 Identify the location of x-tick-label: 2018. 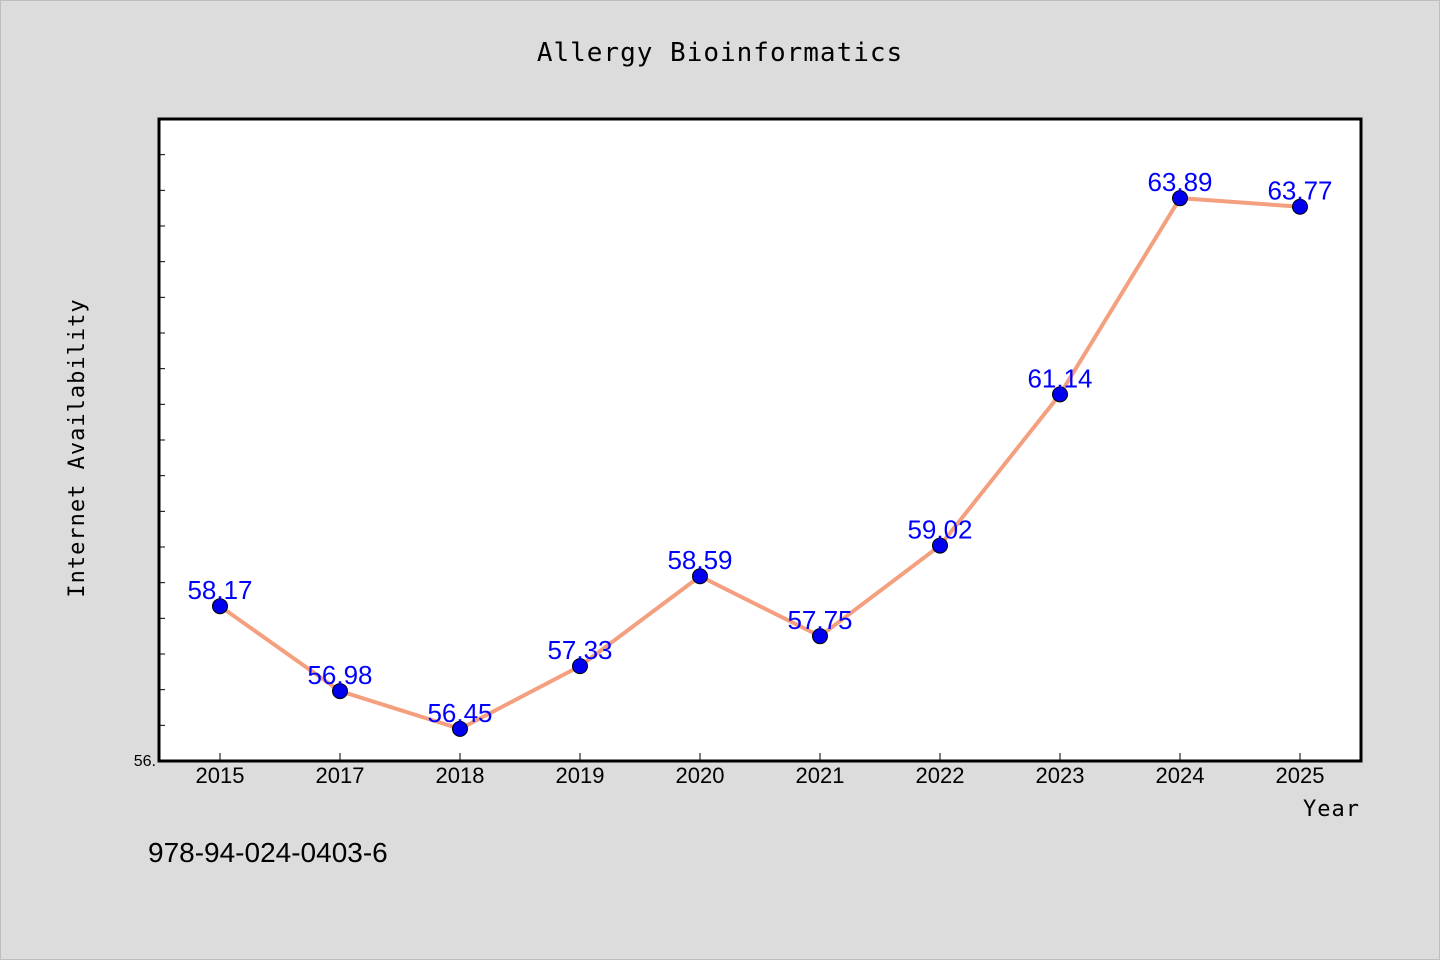
(460, 775).